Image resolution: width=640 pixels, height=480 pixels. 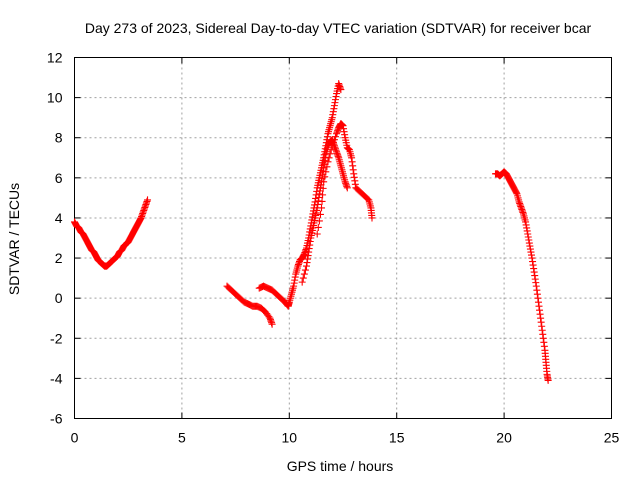 What do you see at coordinates (397, 438) in the screenshot?
I see `x-tick-label: 15` at bounding box center [397, 438].